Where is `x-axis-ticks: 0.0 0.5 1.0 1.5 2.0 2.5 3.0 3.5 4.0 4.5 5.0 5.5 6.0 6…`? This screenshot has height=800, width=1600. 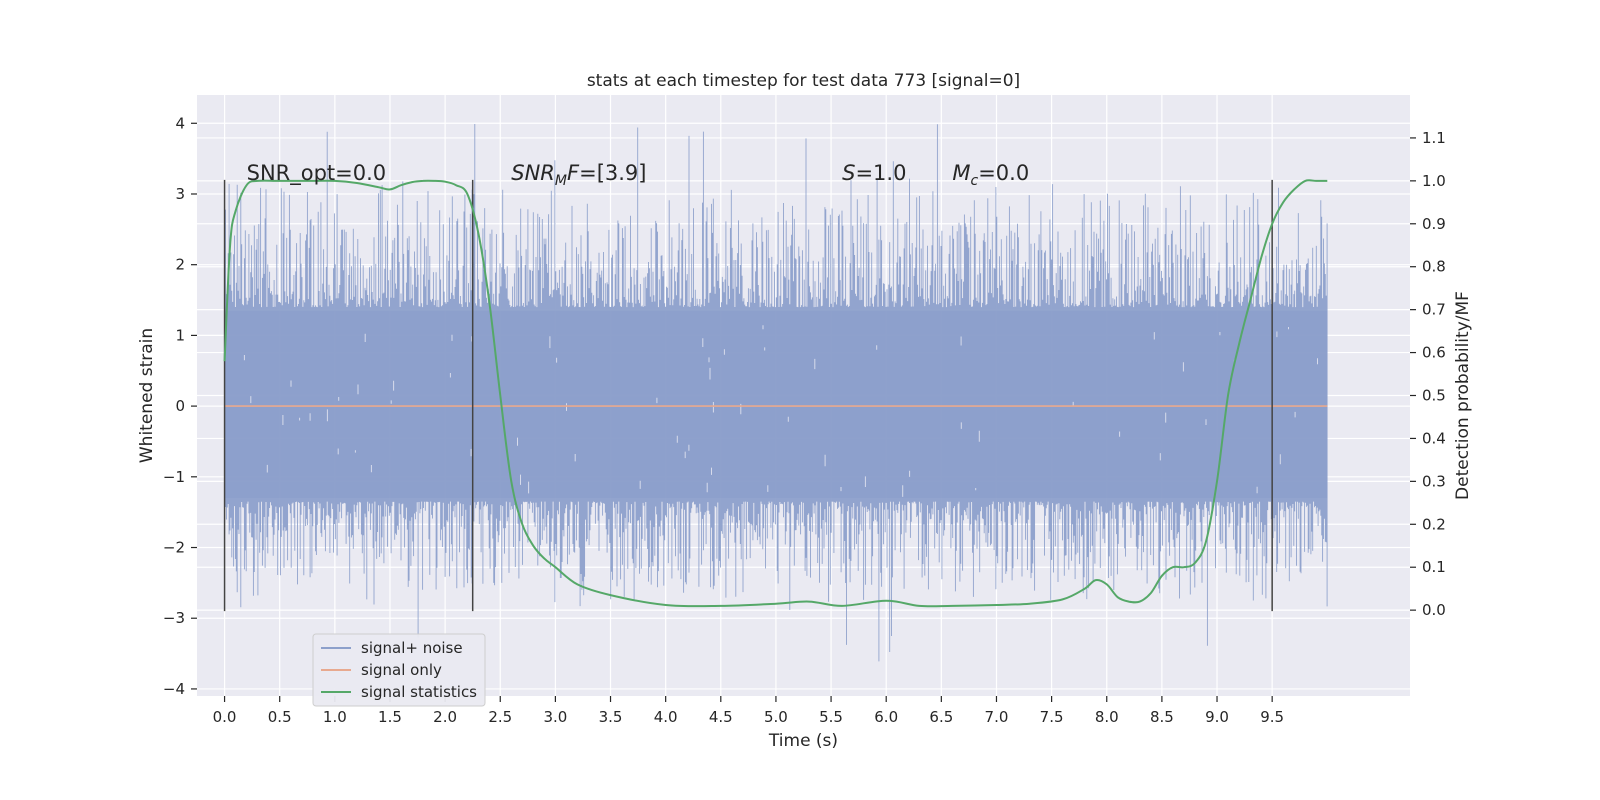 x-axis-ticks: 0.0 0.5 1.0 1.5 2.0 2.5 3.0 3.5 4.0 4.5 5.0 5.5 6.0 6… is located at coordinates (748, 711).